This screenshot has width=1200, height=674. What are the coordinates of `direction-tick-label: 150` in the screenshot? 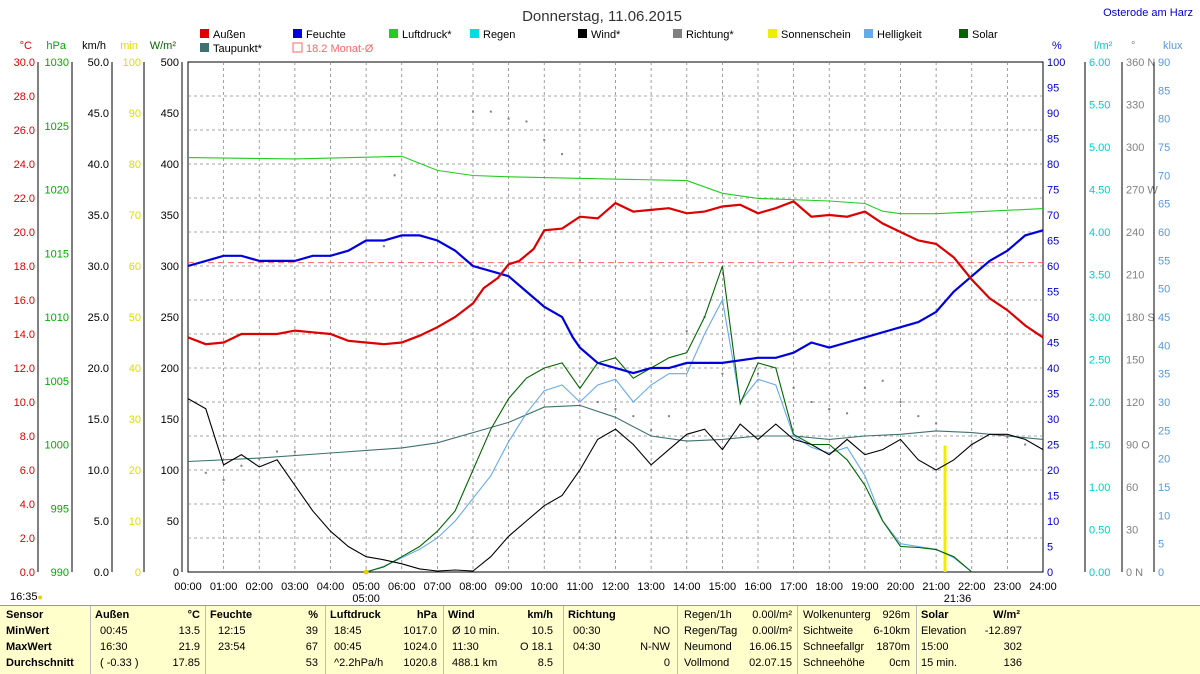 It's located at (1135, 361).